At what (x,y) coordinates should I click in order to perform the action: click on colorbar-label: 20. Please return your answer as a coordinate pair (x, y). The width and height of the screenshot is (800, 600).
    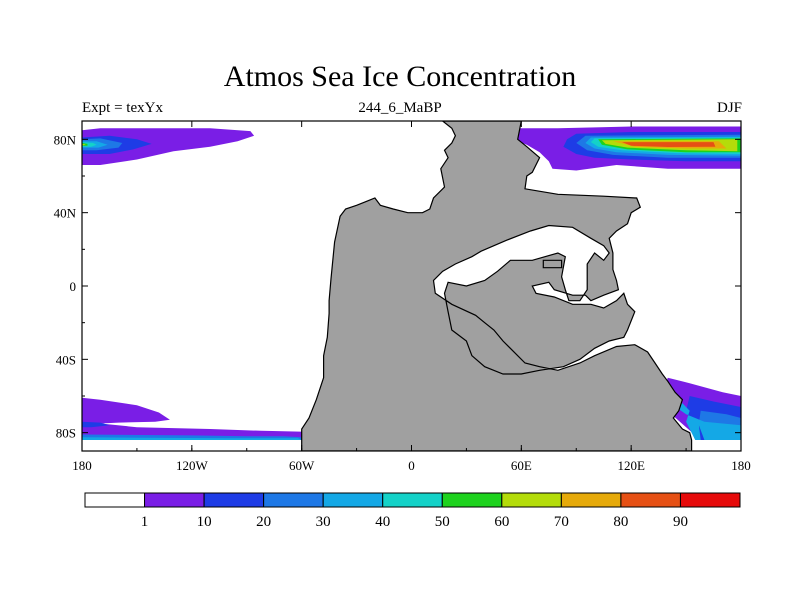
    Looking at the image, I should click on (263, 522).